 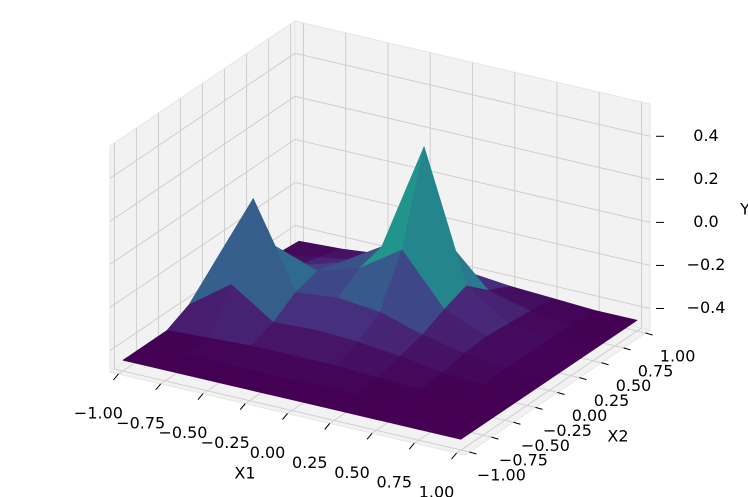 I want to click on x-tick-label: −1.00, so click(x=98, y=412).